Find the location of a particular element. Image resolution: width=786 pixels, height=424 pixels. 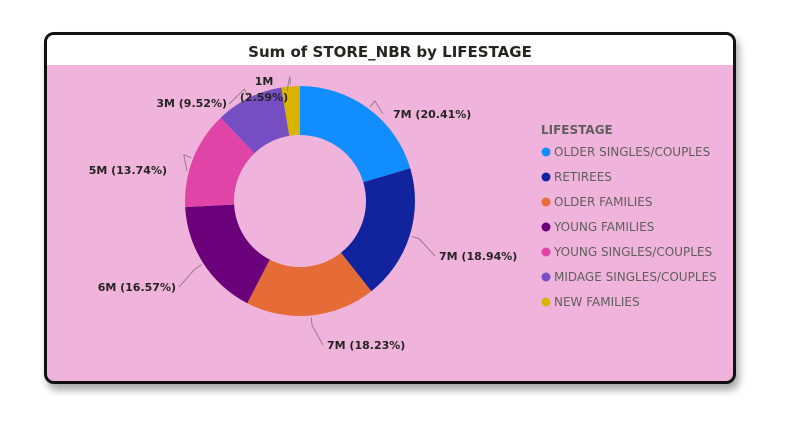

legend-item-2: RETIREES is located at coordinates (583, 177).